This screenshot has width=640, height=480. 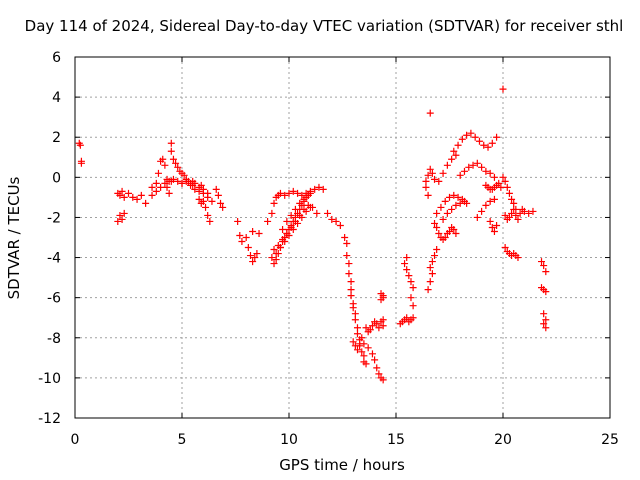 What do you see at coordinates (503, 440) in the screenshot?
I see `x-tick-label: 20` at bounding box center [503, 440].